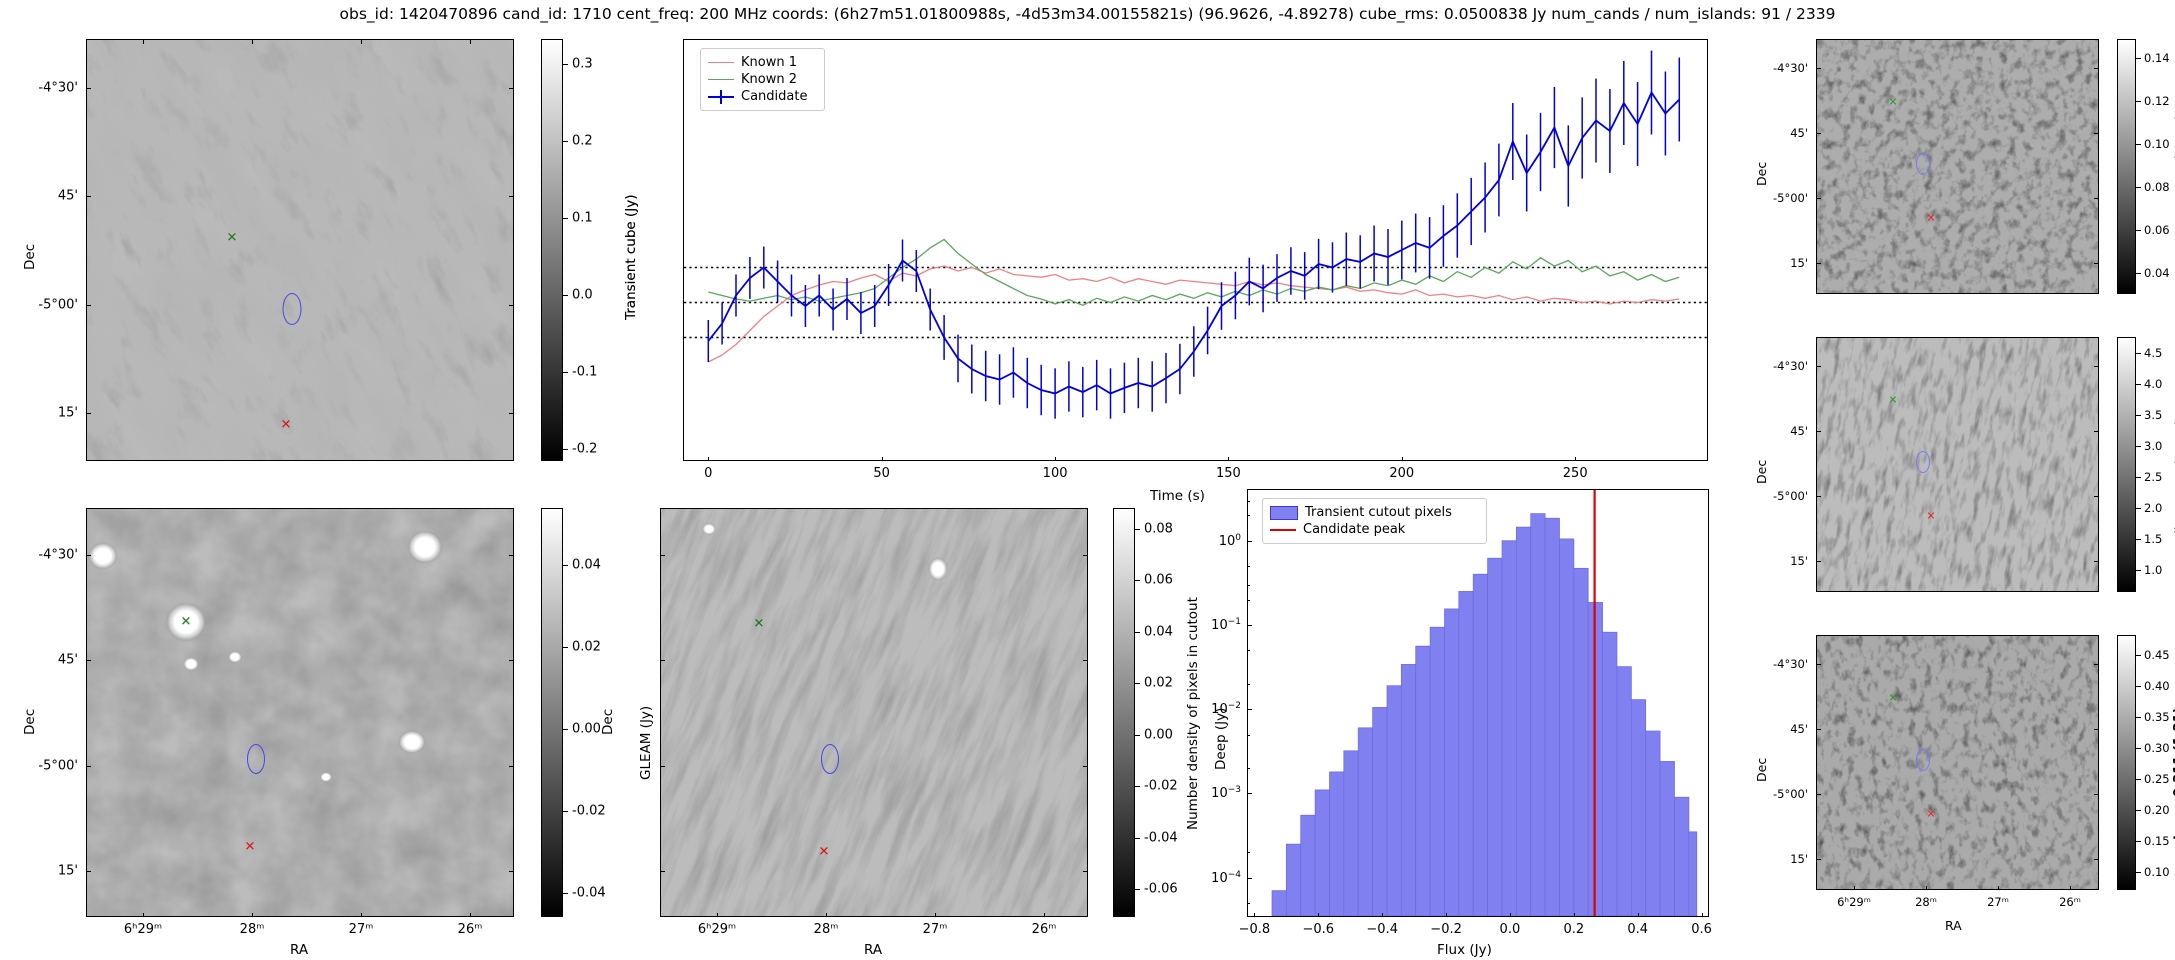 This screenshot has width=2175, height=960. What do you see at coordinates (1226, 793) in the screenshot?
I see `histogram-ytick-3: 10⁻³` at bounding box center [1226, 793].